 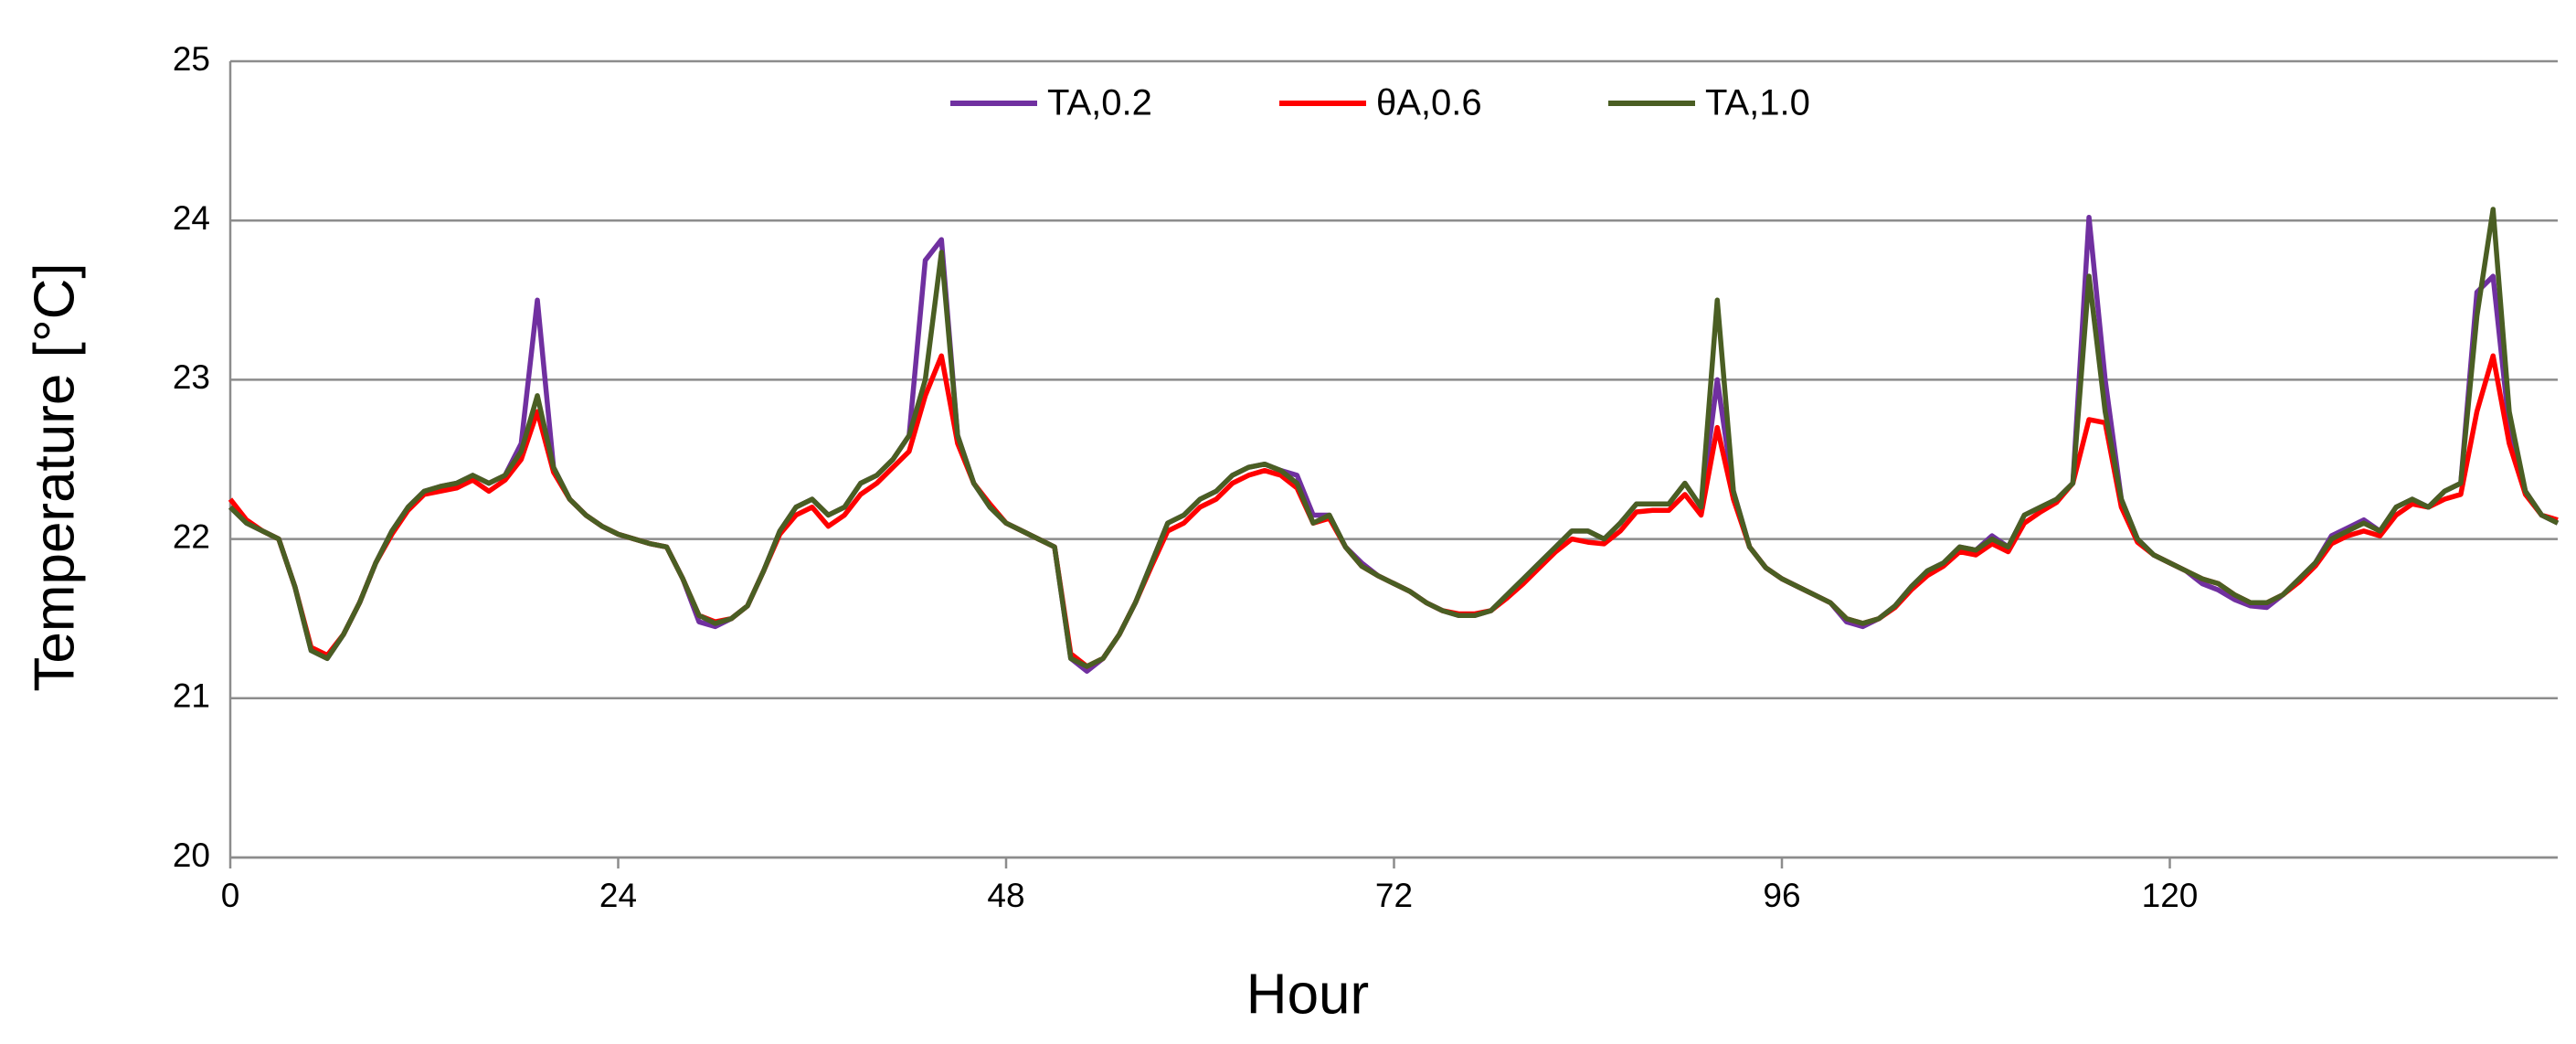 I want to click on legend-label: θA,0.6, so click(x=1429, y=103).